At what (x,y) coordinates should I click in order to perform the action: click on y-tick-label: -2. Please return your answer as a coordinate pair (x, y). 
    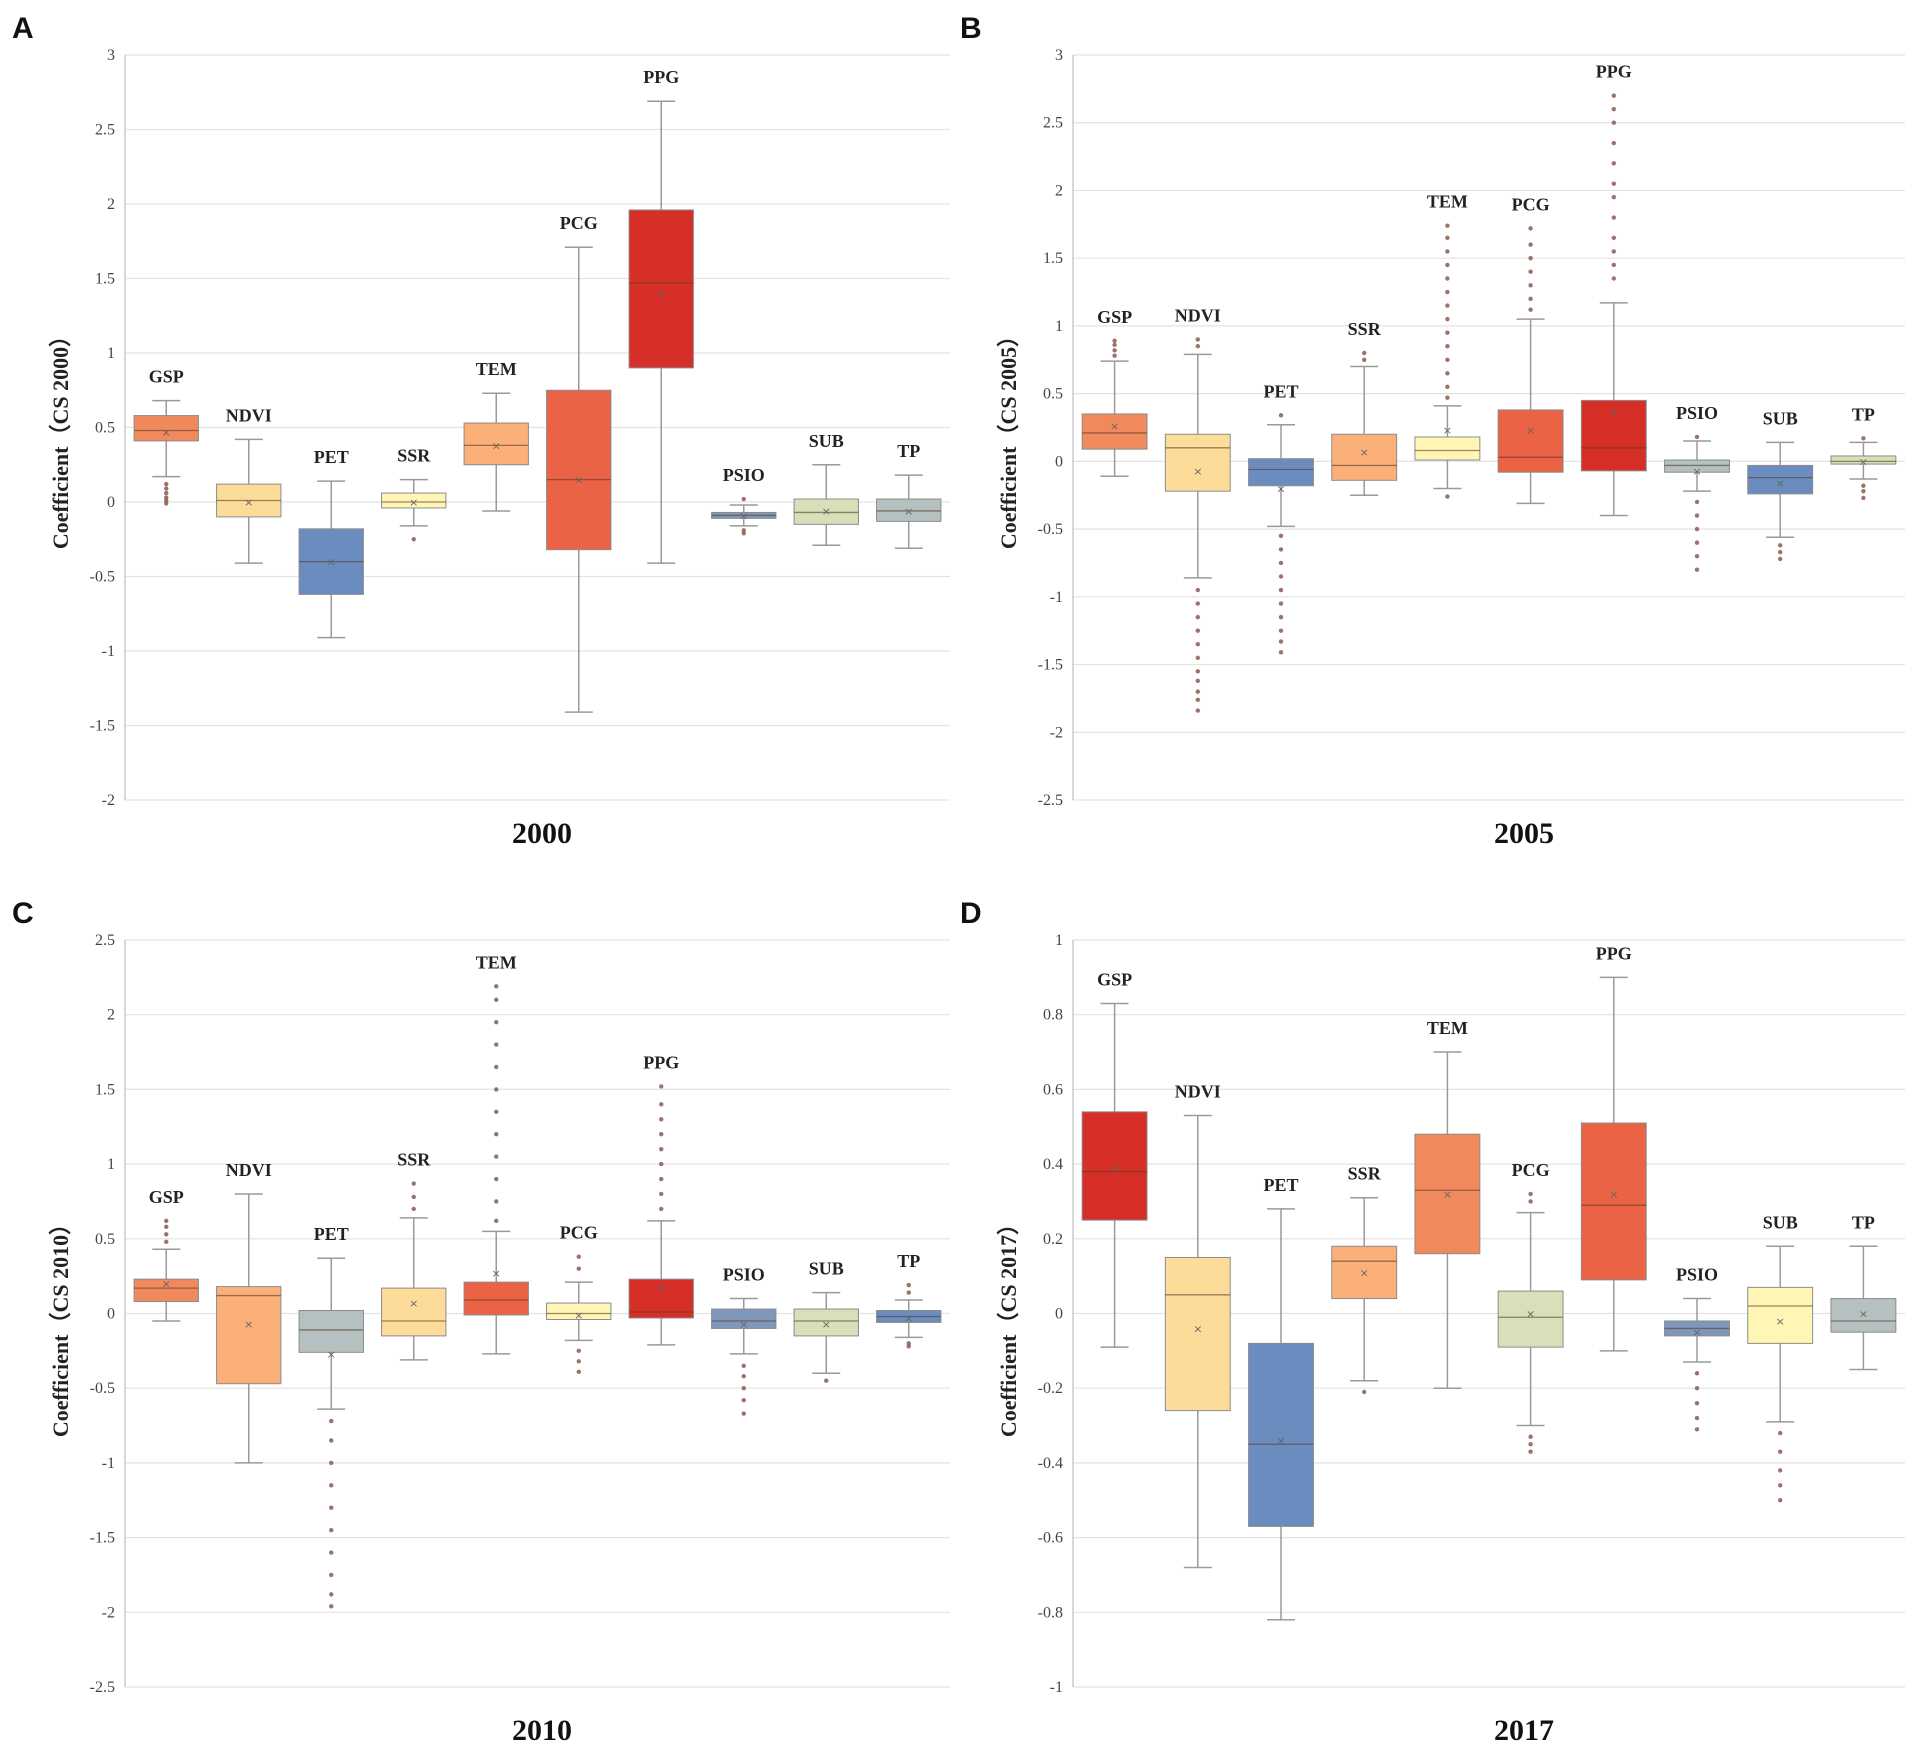
    Looking at the image, I should click on (108, 1612).